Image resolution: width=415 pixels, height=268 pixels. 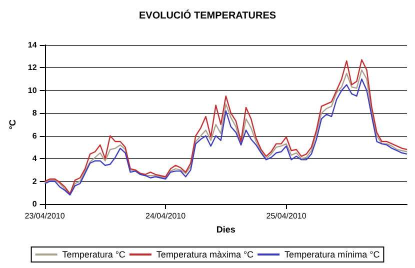 I want to click on chart-title: EVOLUCIÓ TEMPERATURES, so click(x=207, y=16).